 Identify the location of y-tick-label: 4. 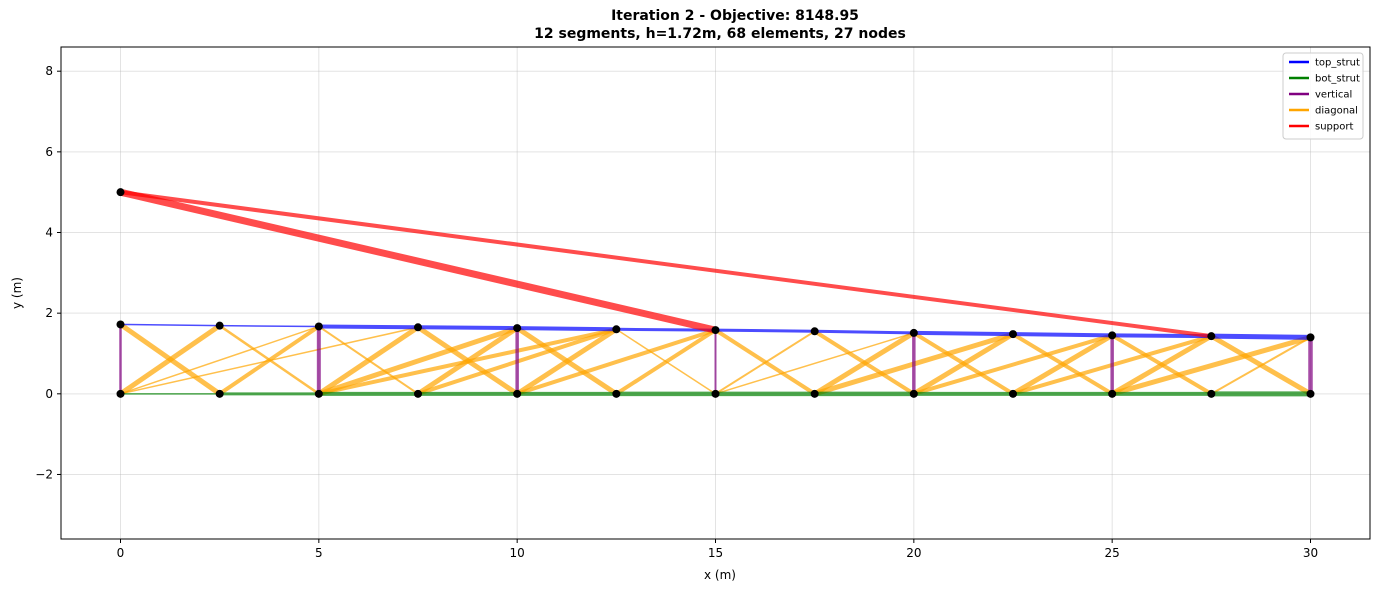
(49, 233).